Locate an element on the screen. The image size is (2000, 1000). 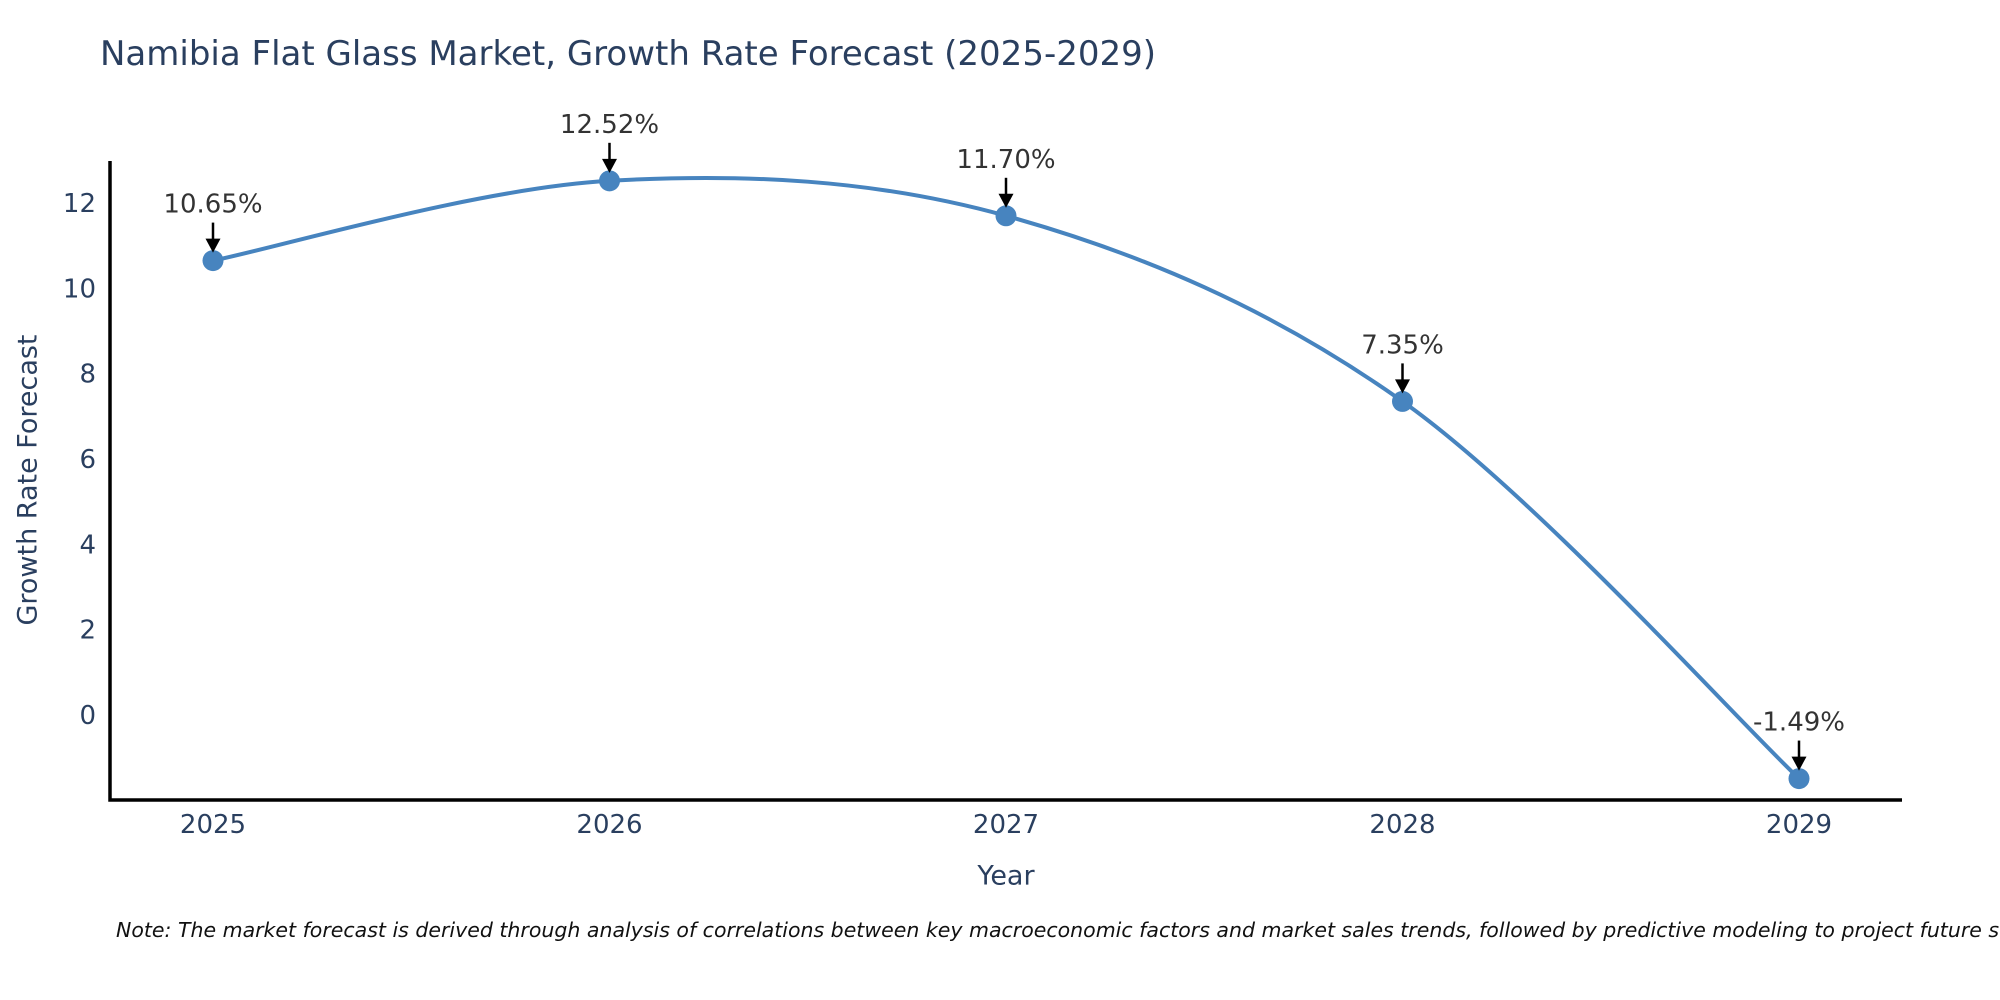
y-tick-label: 2 is located at coordinates (87, 631).